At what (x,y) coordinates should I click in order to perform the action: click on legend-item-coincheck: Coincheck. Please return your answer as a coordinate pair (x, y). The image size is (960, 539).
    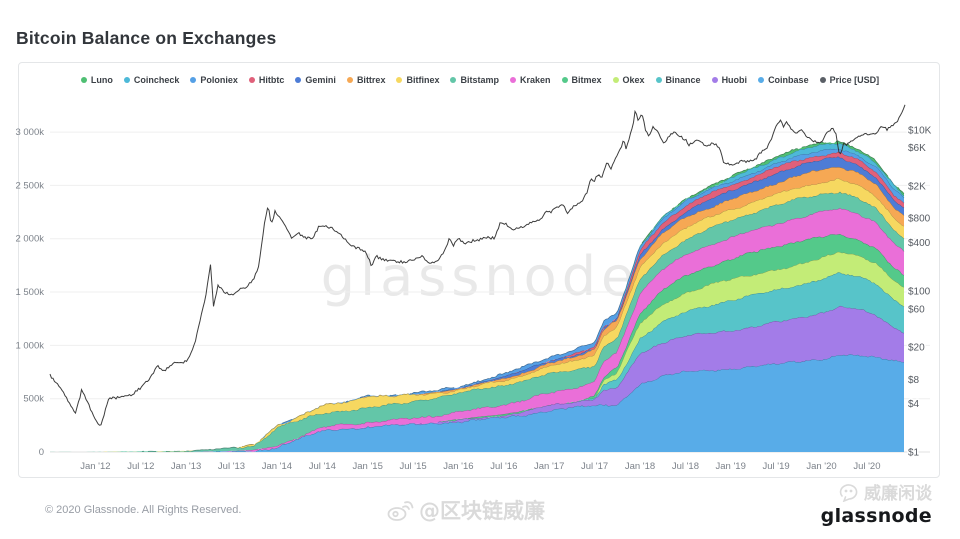
    Looking at the image, I should click on (151, 80).